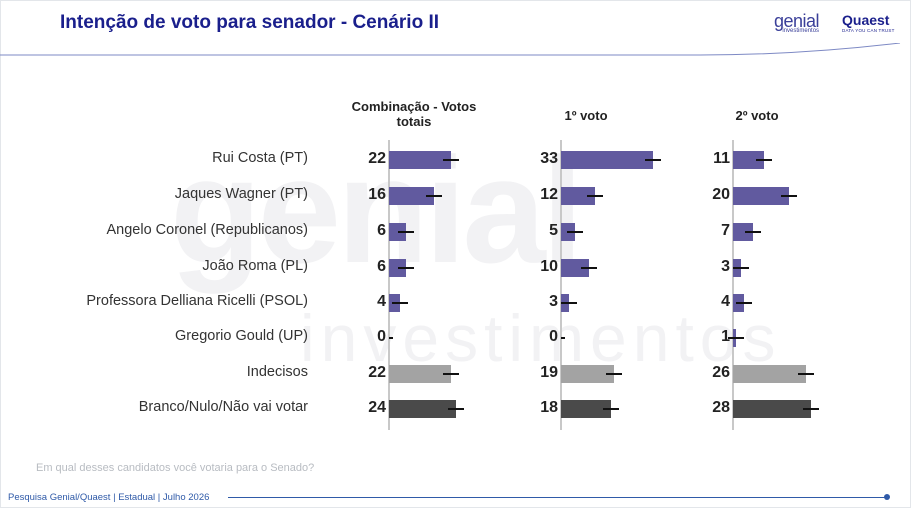 The width and height of the screenshot is (911, 508). What do you see at coordinates (549, 158) in the screenshot?
I see `bar-value: 33` at bounding box center [549, 158].